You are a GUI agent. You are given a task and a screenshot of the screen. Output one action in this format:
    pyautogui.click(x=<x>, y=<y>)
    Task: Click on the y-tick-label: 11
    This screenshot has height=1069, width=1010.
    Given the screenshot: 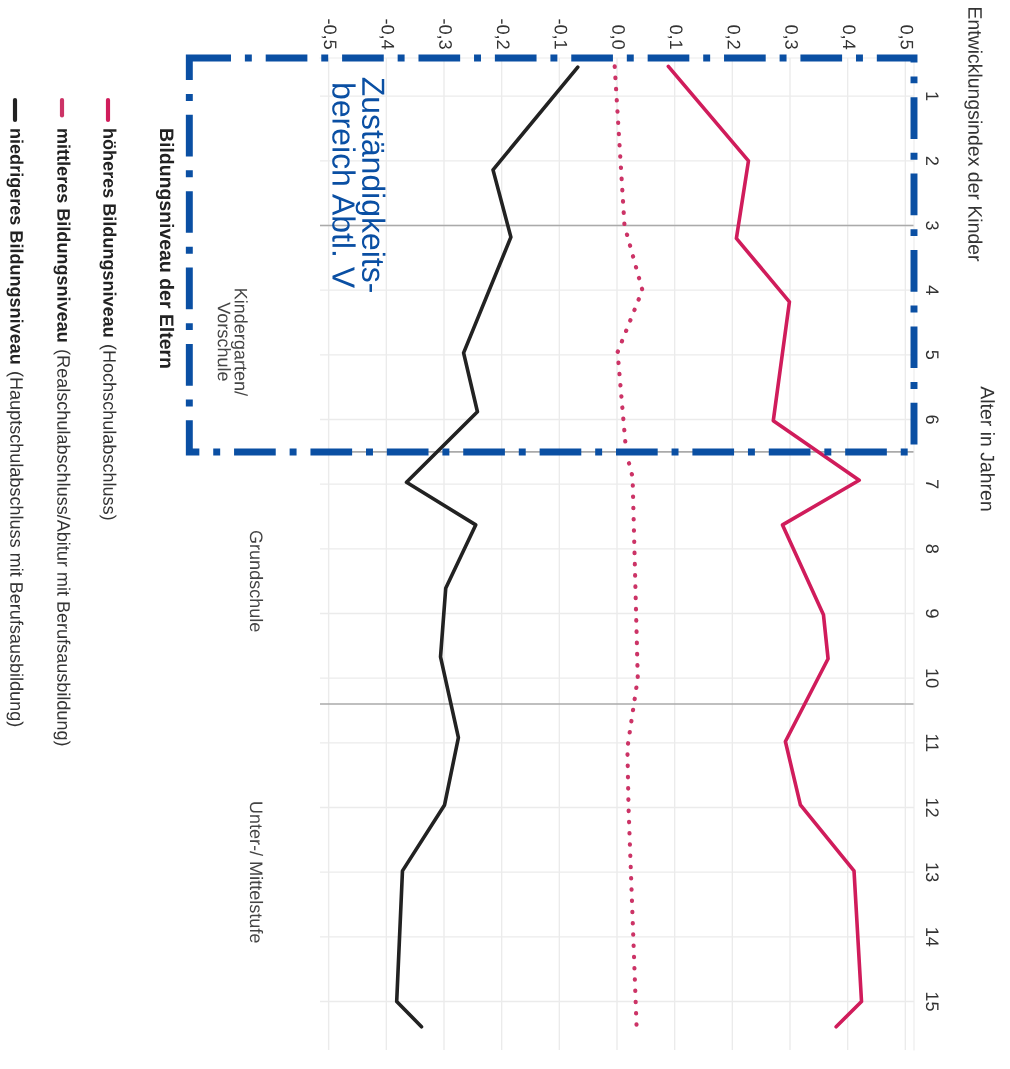 What is the action you would take?
    pyautogui.click(x=932, y=743)
    